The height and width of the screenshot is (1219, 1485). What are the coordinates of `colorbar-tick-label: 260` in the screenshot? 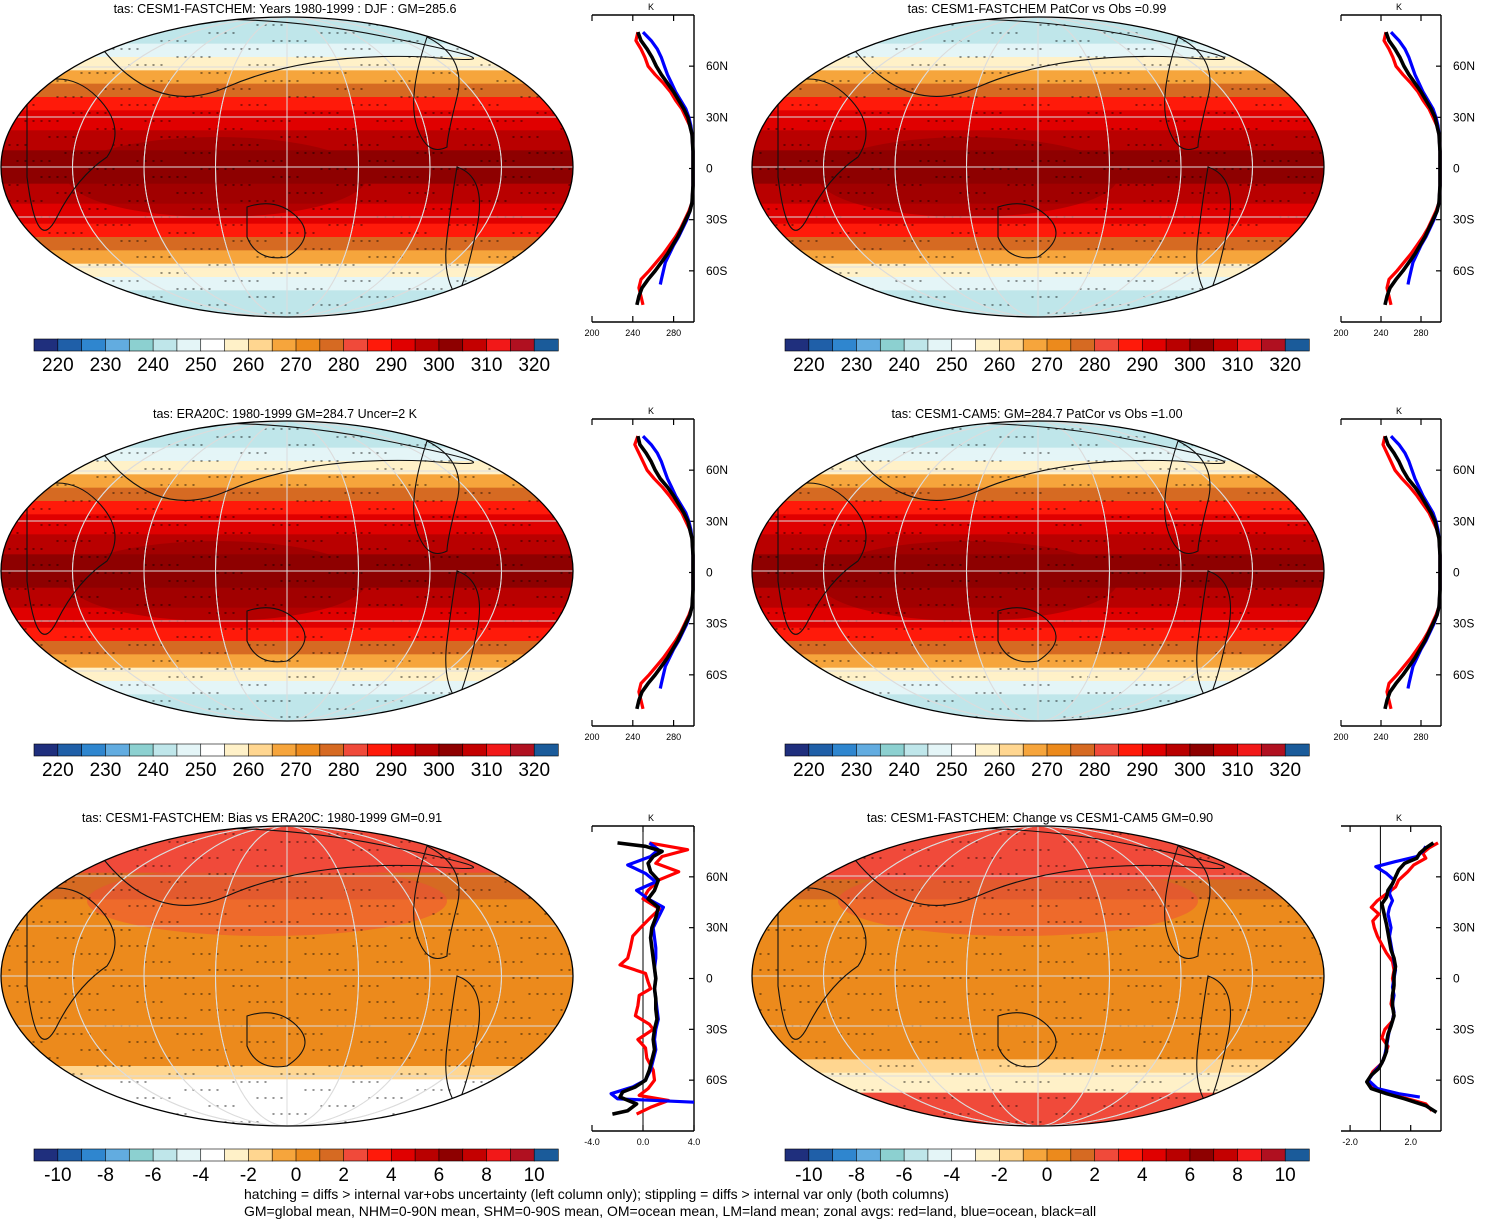 It's located at (249, 770).